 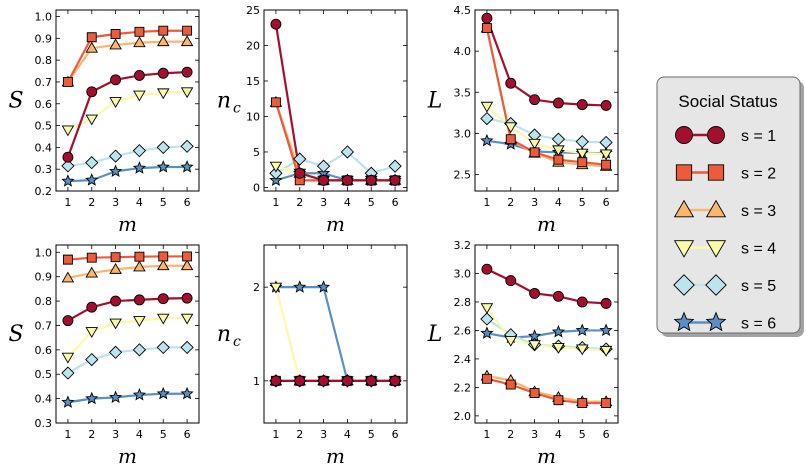 What do you see at coordinates (684, 135) in the screenshot?
I see `legend-marker-circle` at bounding box center [684, 135].